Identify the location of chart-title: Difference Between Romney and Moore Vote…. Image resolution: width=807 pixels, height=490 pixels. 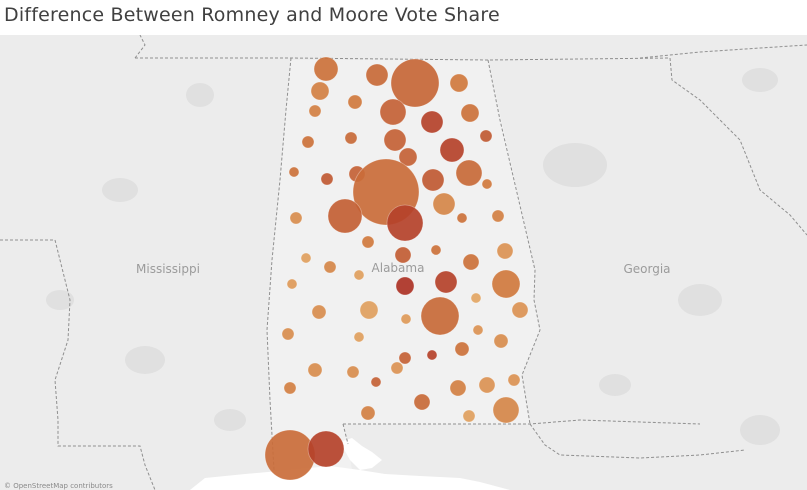
(252, 15).